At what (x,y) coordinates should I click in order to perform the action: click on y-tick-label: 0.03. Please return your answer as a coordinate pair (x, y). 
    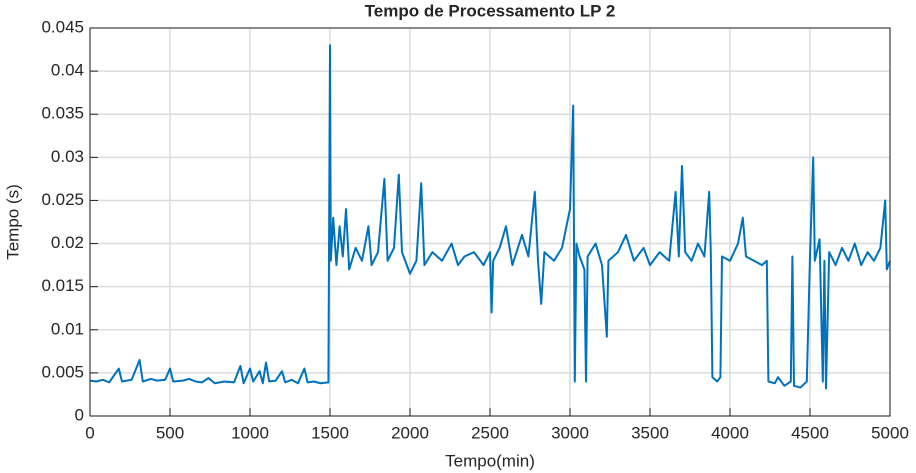
    Looking at the image, I should click on (67, 156).